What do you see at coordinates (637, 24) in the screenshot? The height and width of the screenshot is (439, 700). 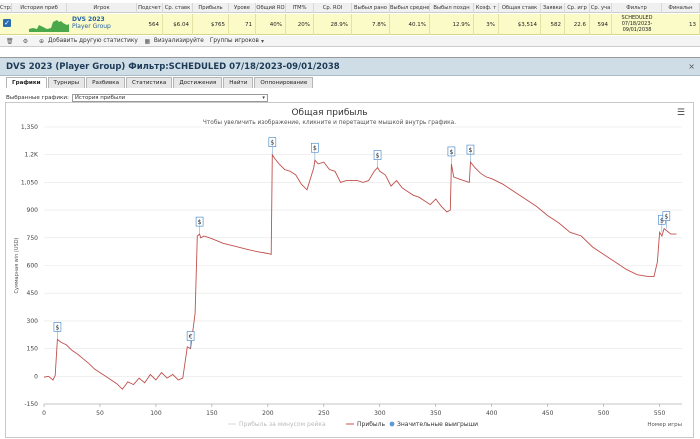 I see `filter-cell: SCHEDULED 07/18/2023-09/01/2038` at bounding box center [637, 24].